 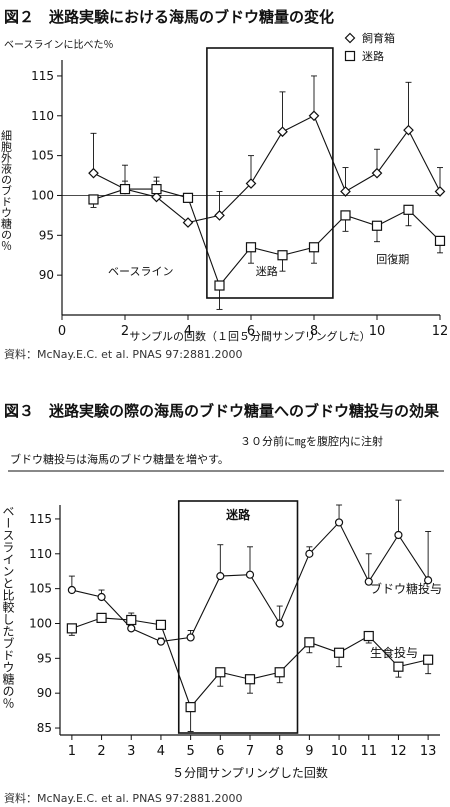 What do you see at coordinates (6, 190) in the screenshot?
I see `chart-1-ylabel-side: 細胞外液のブドウ糖の％` at bounding box center [6, 190].